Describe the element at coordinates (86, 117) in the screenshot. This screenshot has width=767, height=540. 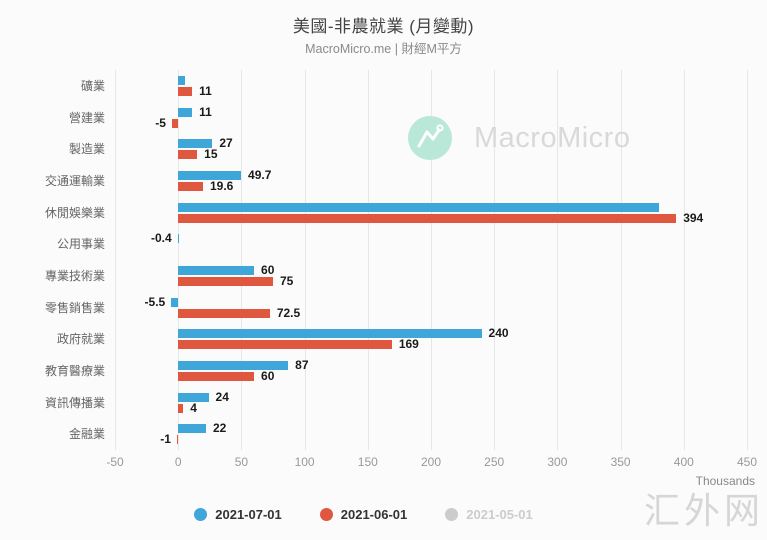
I see `category-label: 營建業` at that location.